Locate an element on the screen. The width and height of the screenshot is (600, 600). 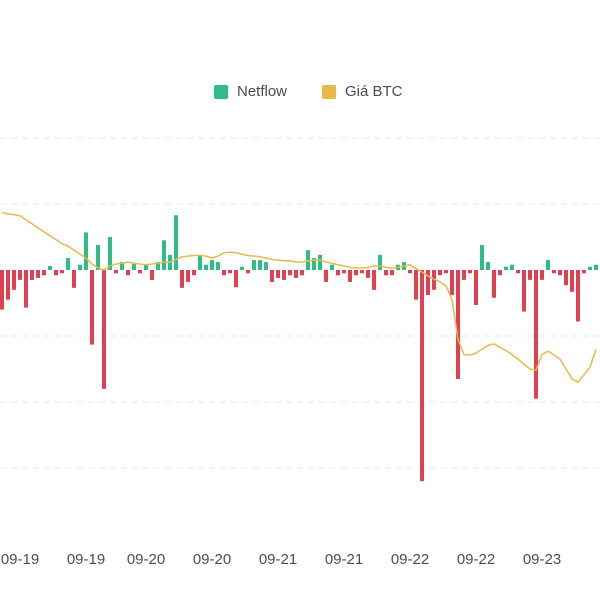
legend: Netflow Giá BTC is located at coordinates (308, 91).